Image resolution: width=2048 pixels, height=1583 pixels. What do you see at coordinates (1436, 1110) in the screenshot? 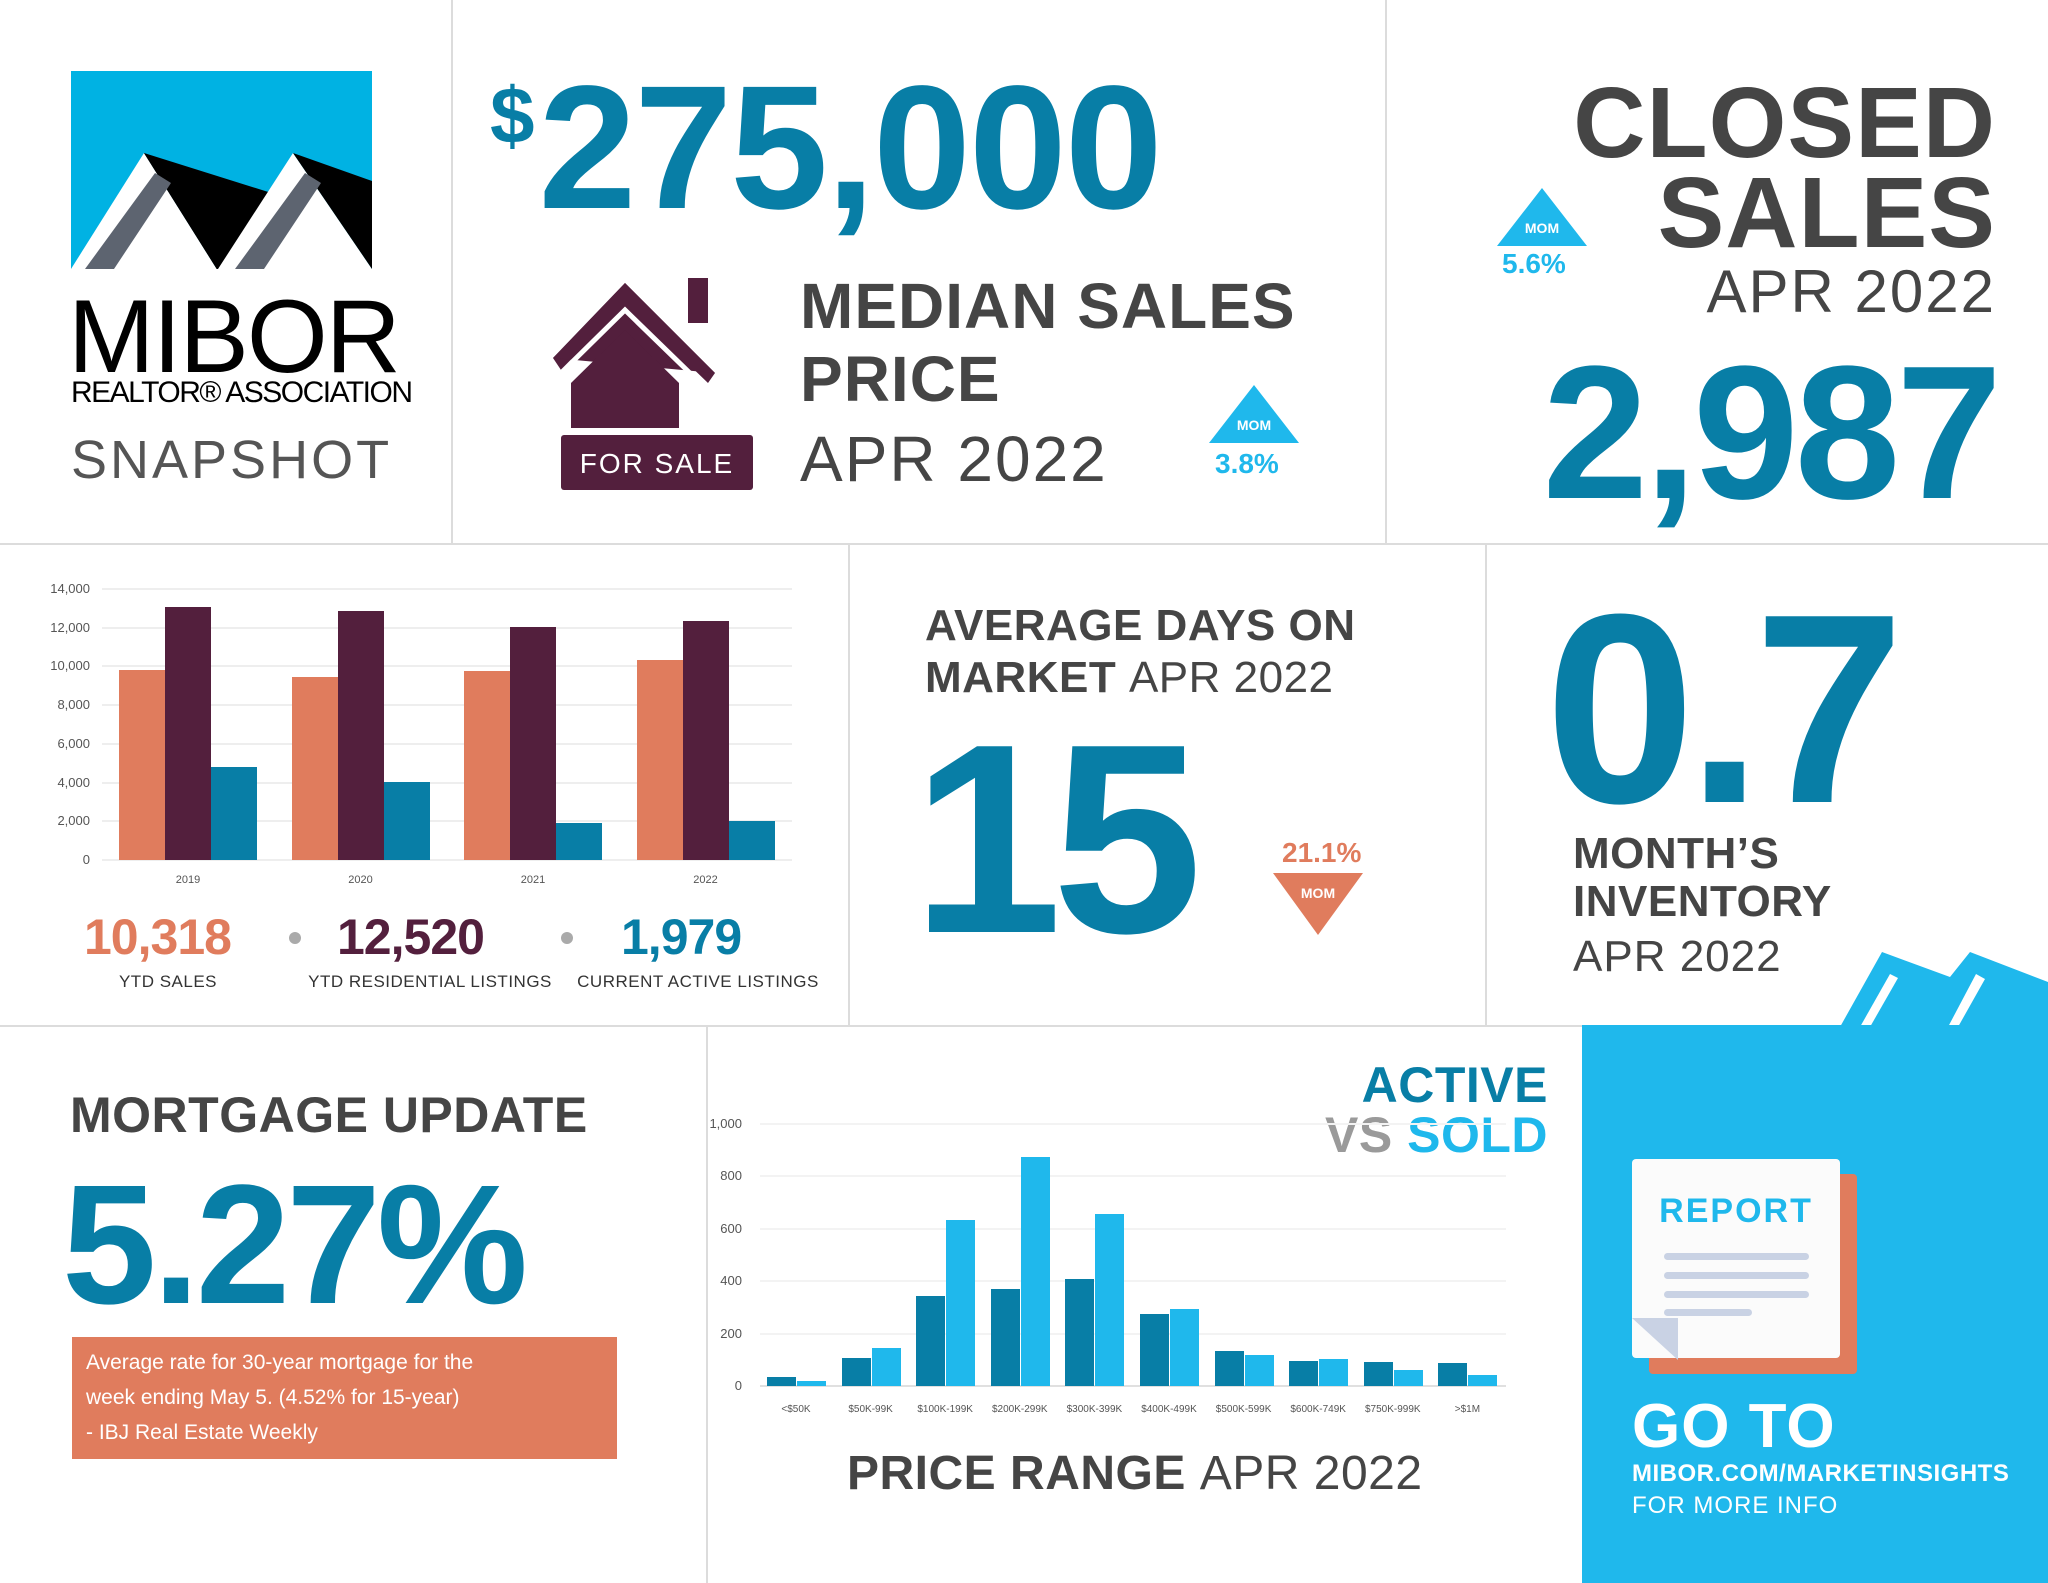
I see `active-vs-sold-heading: ACTIVE VS SOLD` at bounding box center [1436, 1110].